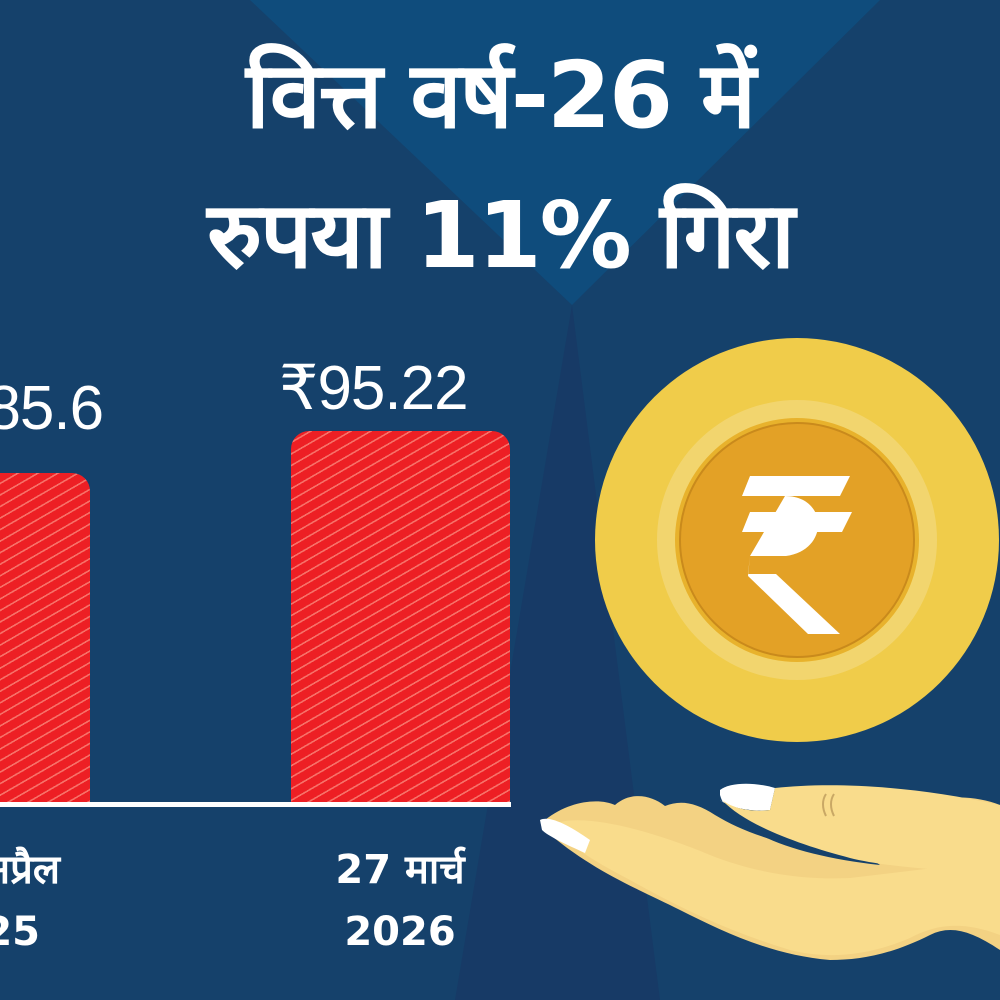 This screenshot has width=1000, height=1000. Describe the element at coordinates (52, 408) in the screenshot. I see `bar-value-label-1: ₹85.6` at that location.